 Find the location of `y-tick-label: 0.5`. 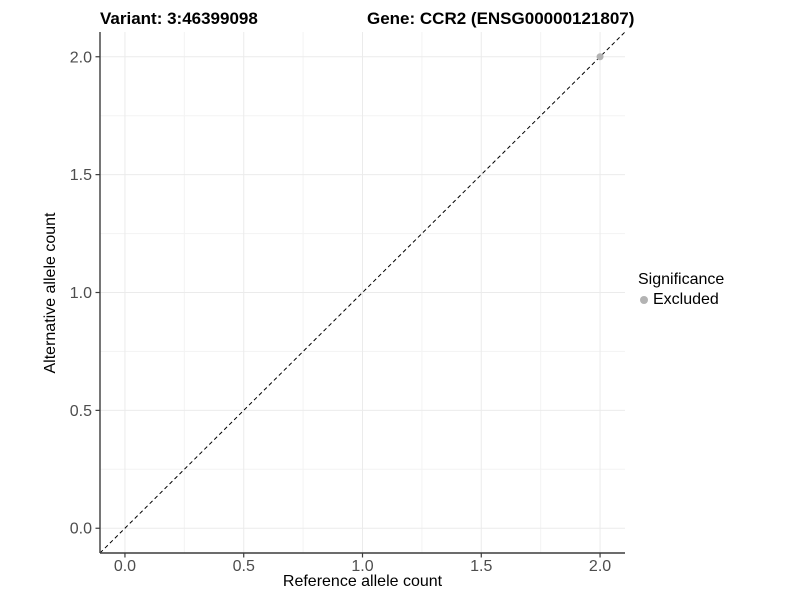

y-tick-label: 0.5 is located at coordinates (81, 411).